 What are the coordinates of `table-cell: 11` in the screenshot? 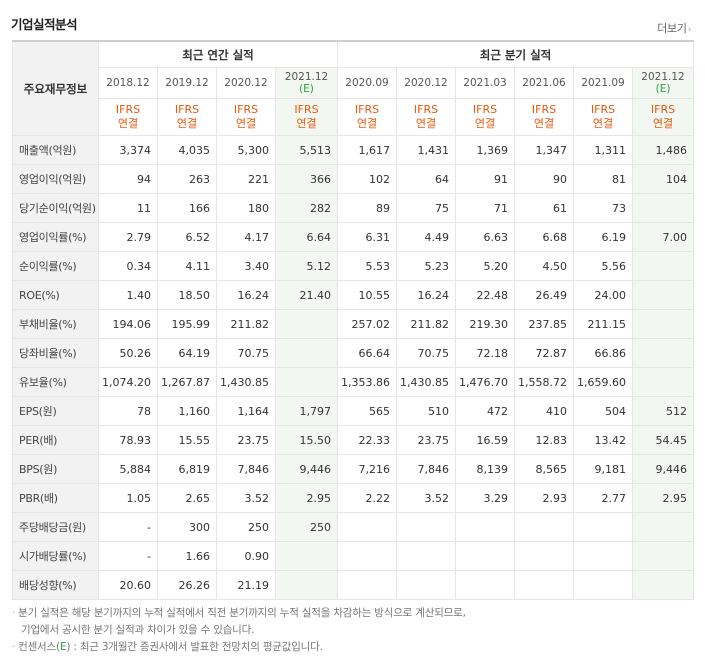 It's located at (128, 208).